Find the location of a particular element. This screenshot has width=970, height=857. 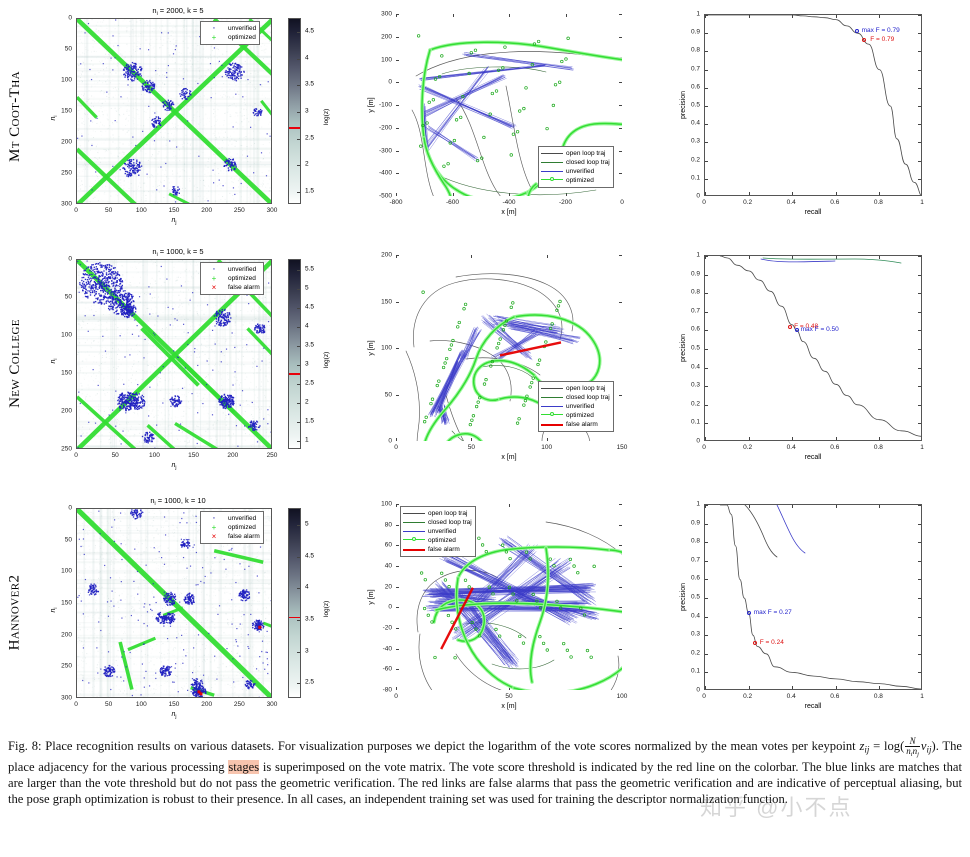

legend-row: × false alarm is located at coordinates (231, 287).